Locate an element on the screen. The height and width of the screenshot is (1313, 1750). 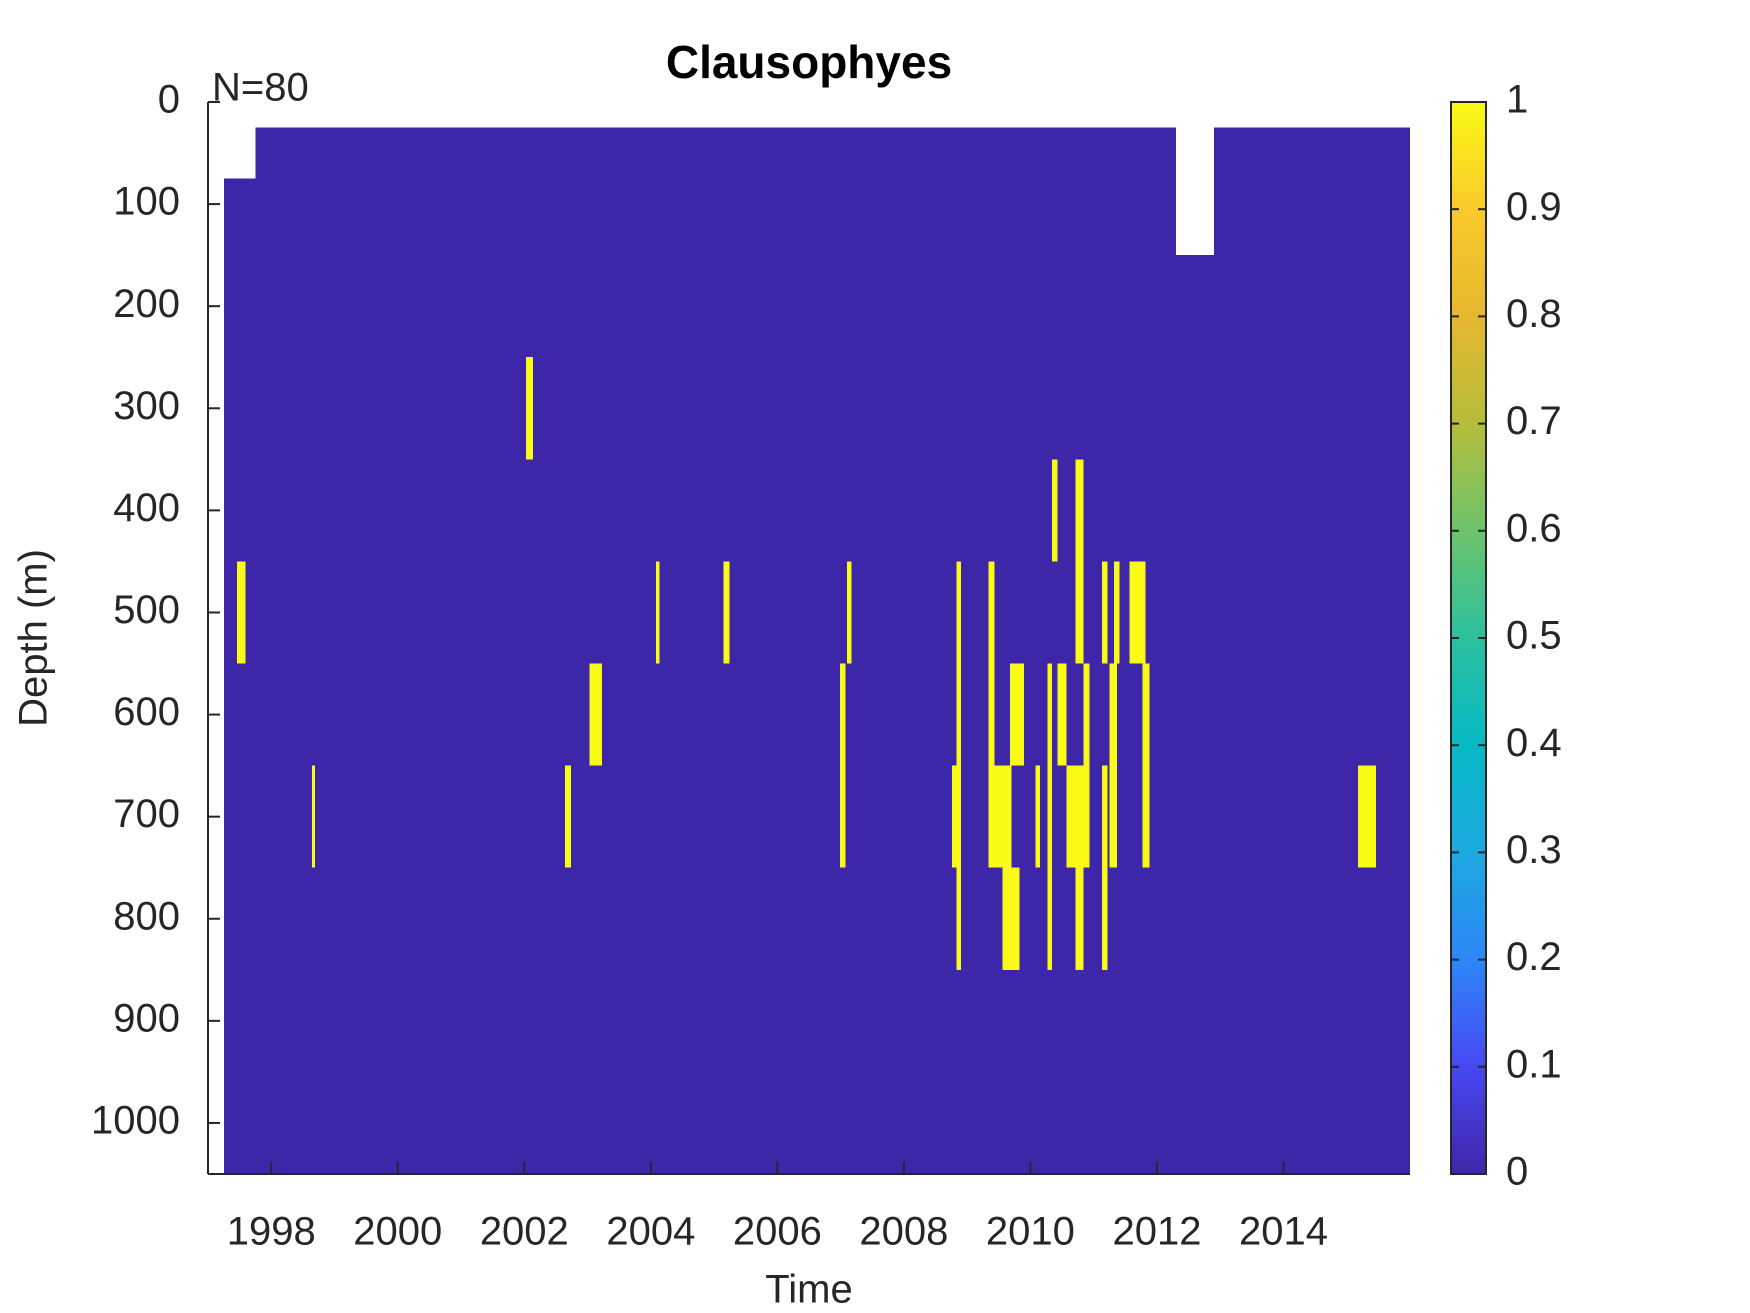
colorbar-tick-label: 1 is located at coordinates (1517, 100).